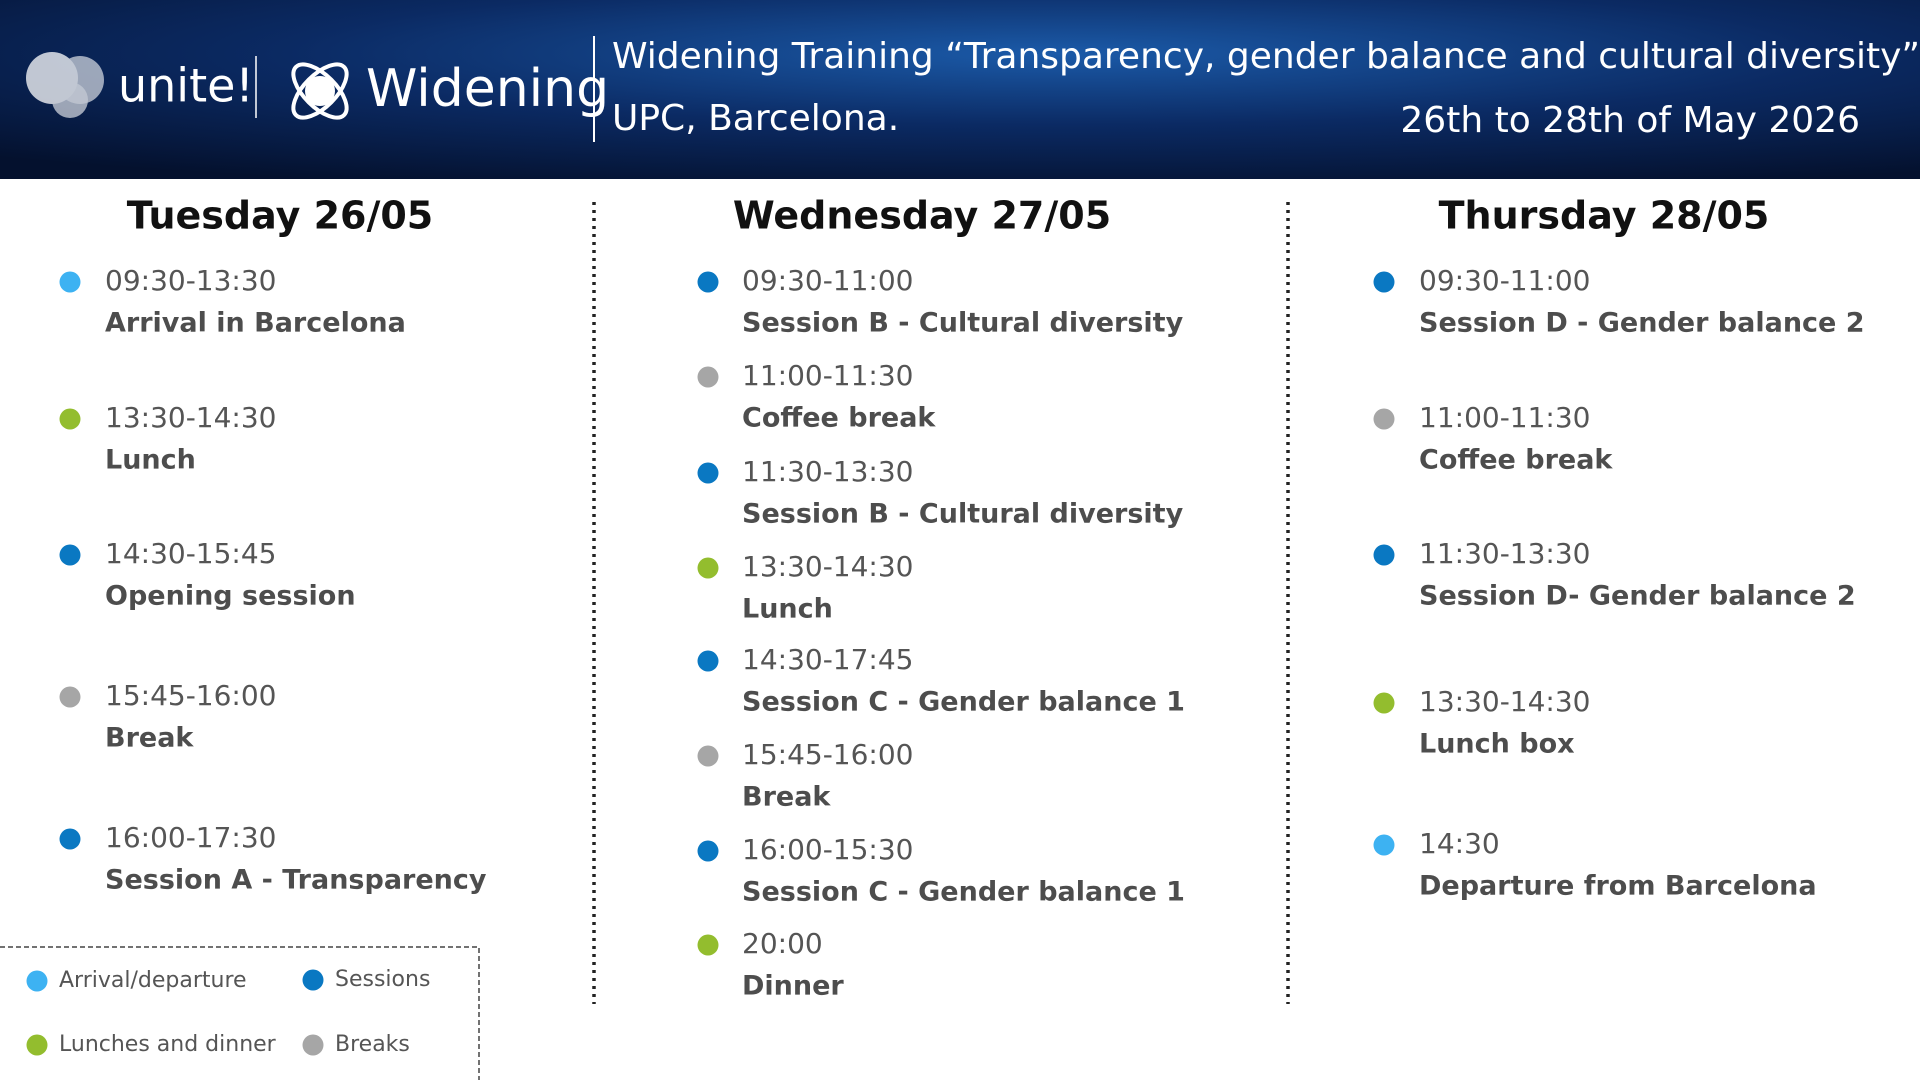  What do you see at coordinates (186, 86) in the screenshot?
I see `logo-text: unite!` at bounding box center [186, 86].